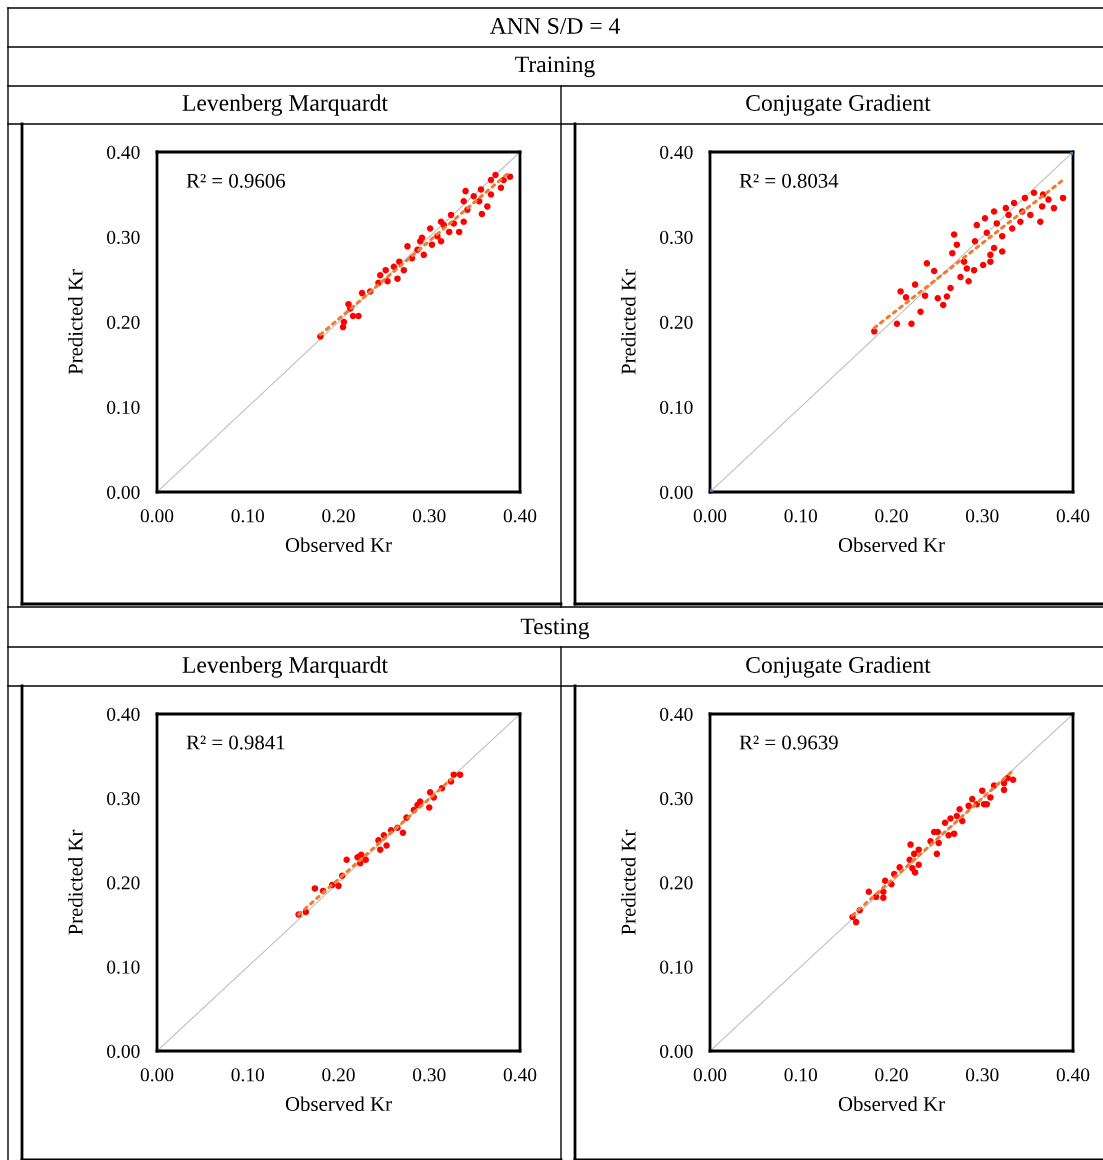  What do you see at coordinates (555, 67) in the screenshot?
I see `text: Training` at bounding box center [555, 67].